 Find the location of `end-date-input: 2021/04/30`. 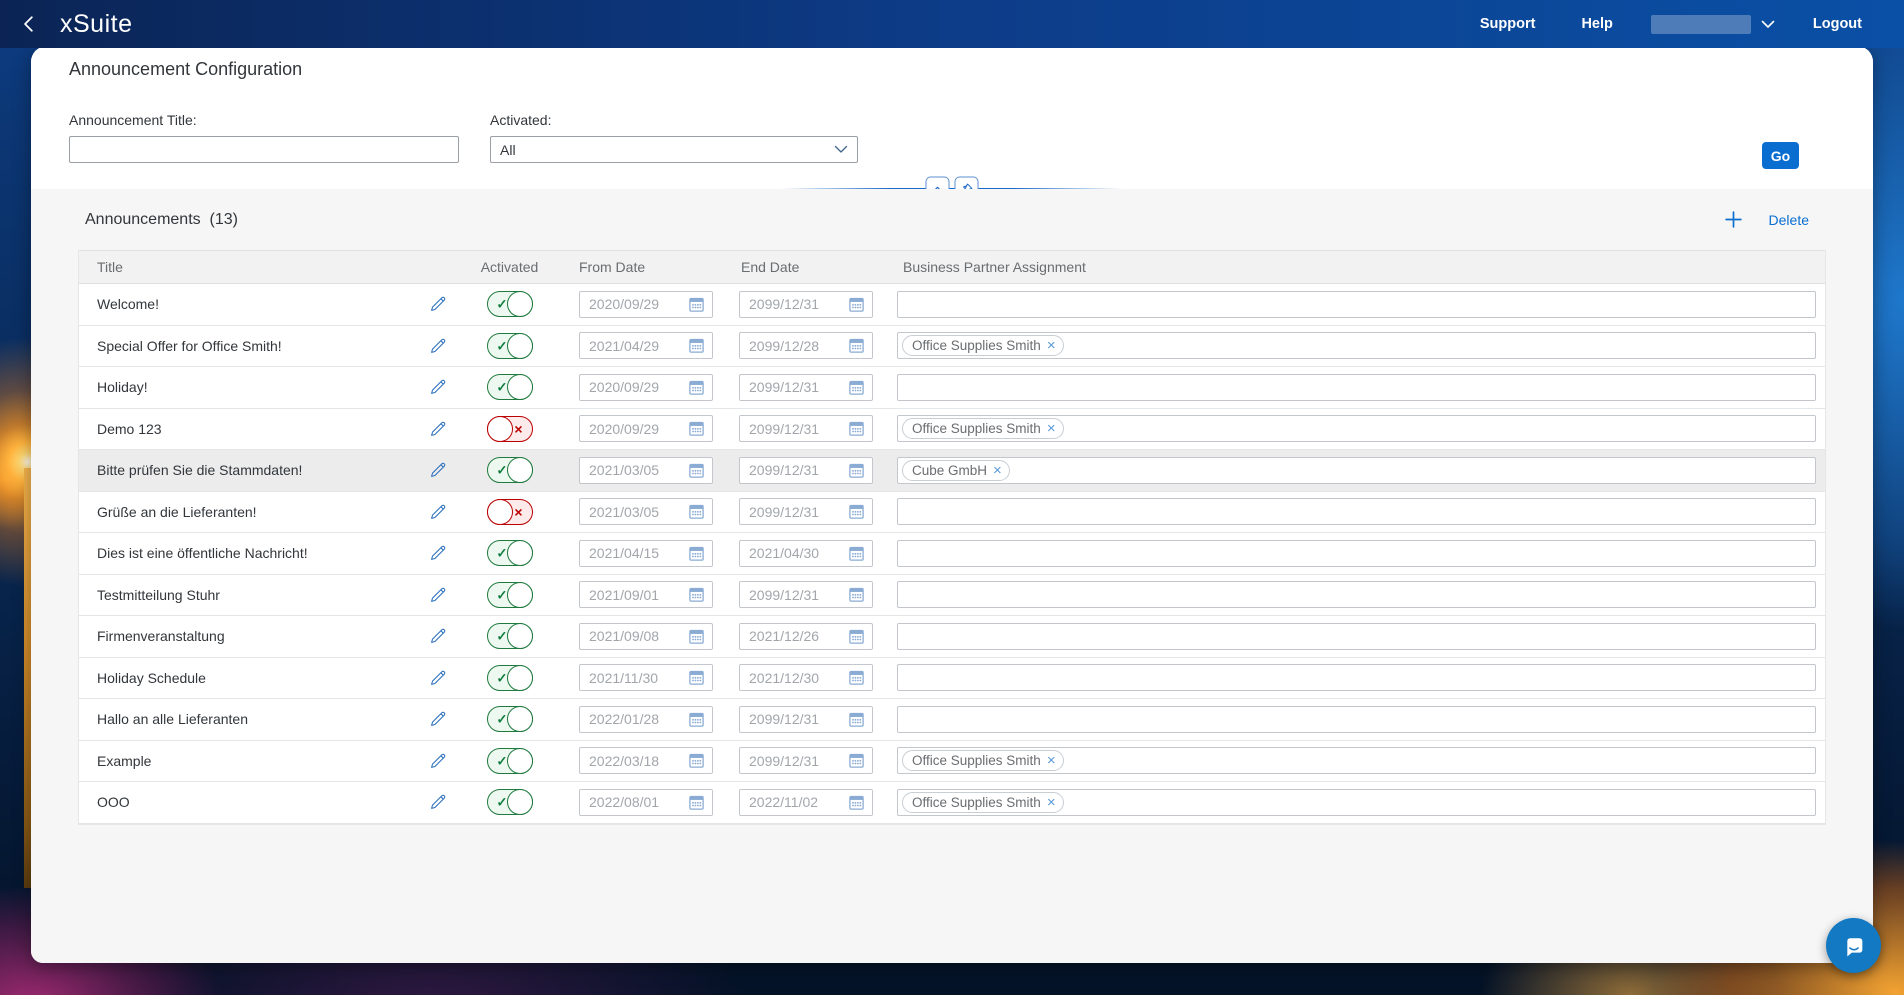

end-date-input: 2021/04/30 is located at coordinates (806, 553).